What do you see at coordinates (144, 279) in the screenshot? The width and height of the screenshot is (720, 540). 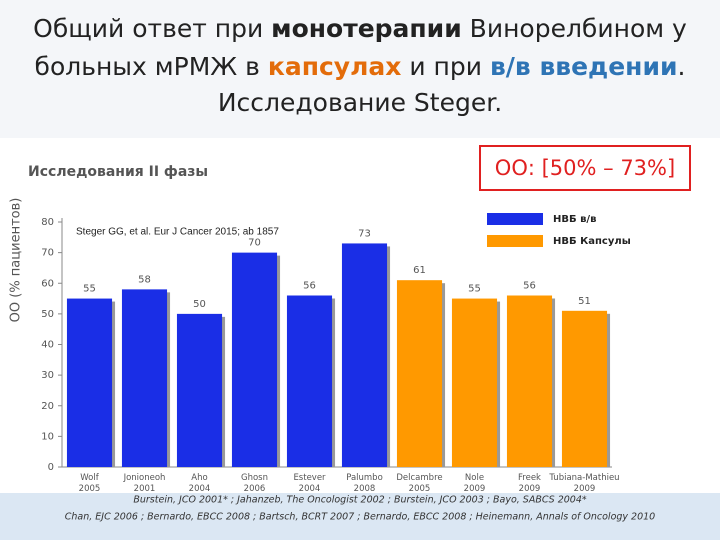 I see `value-label: 58` at bounding box center [144, 279].